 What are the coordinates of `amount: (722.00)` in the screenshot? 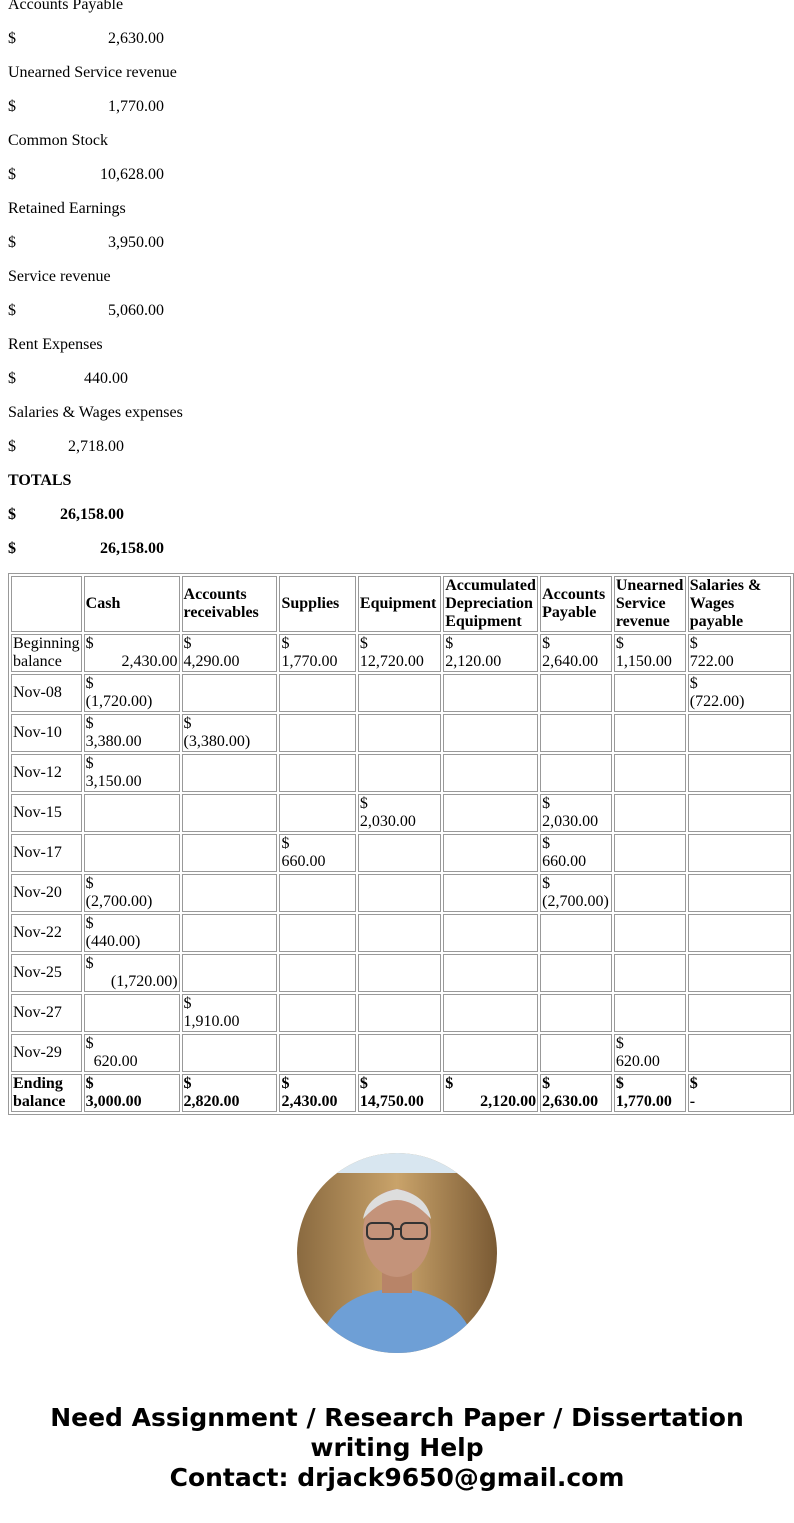 It's located at (717, 701).